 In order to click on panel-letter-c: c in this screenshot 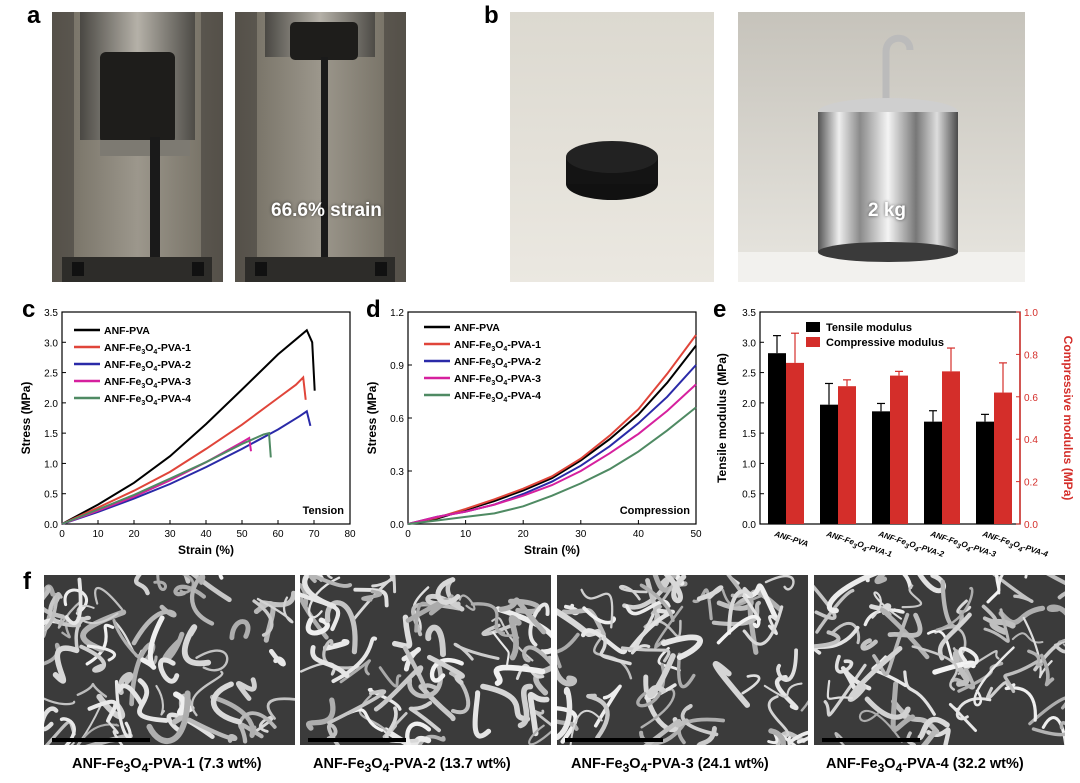, I will do `click(29, 309)`.